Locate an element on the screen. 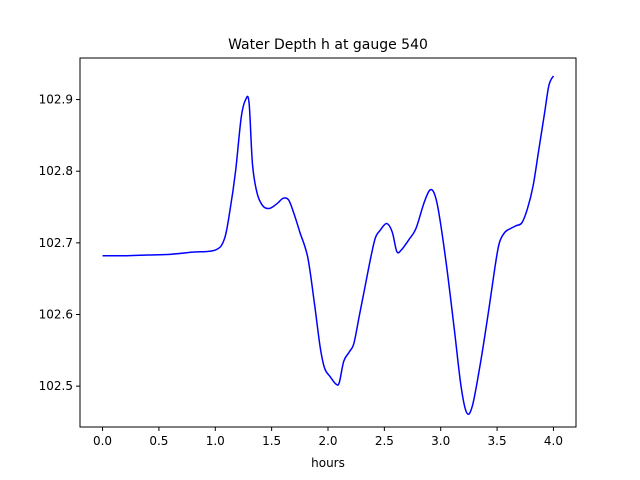 Image resolution: width=640 pixels, height=480 pixels. x-tick-label: 2.5 is located at coordinates (384, 441).